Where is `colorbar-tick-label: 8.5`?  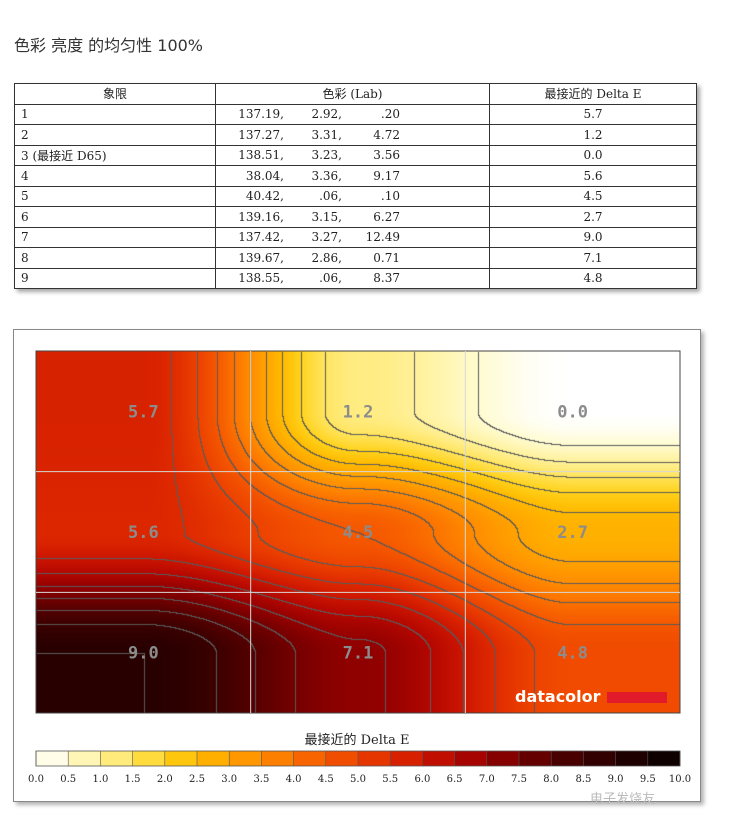 colorbar-tick-label: 8.5 is located at coordinates (583, 779).